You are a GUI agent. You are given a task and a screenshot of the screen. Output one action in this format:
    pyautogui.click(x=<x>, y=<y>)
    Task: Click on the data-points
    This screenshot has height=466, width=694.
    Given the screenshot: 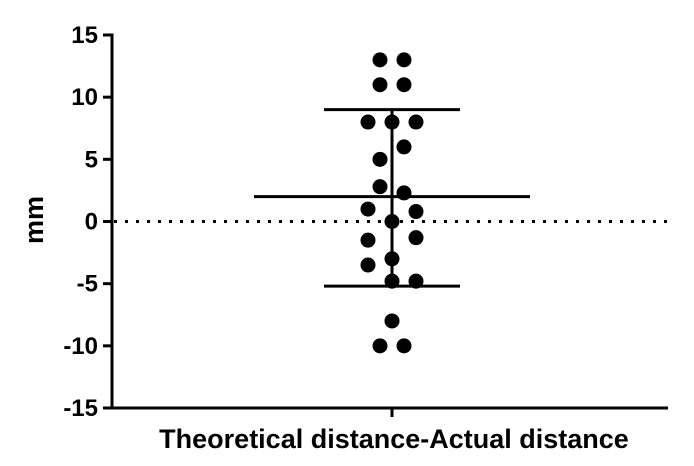 What is the action you would take?
    pyautogui.click(x=392, y=203)
    